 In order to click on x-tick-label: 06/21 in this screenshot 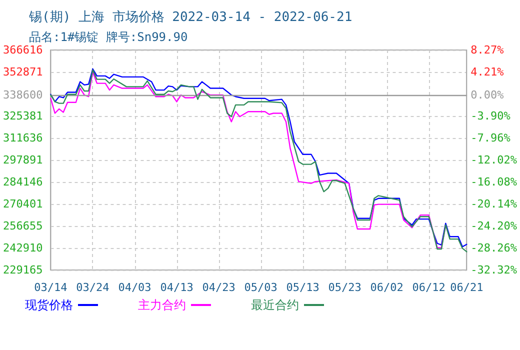, I will do `click(467, 287)`.